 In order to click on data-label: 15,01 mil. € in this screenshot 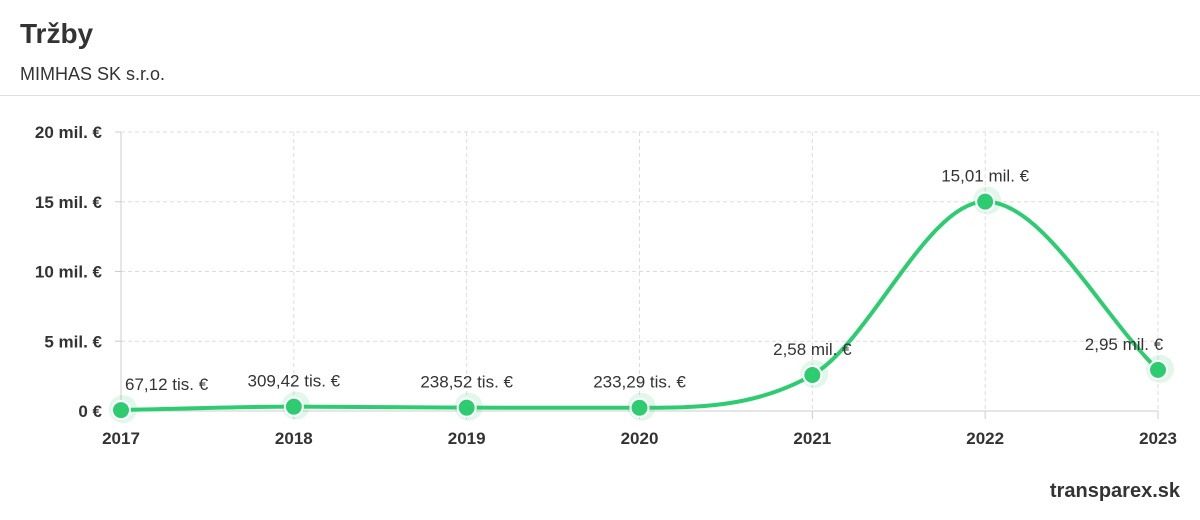, I will do `click(985, 176)`.